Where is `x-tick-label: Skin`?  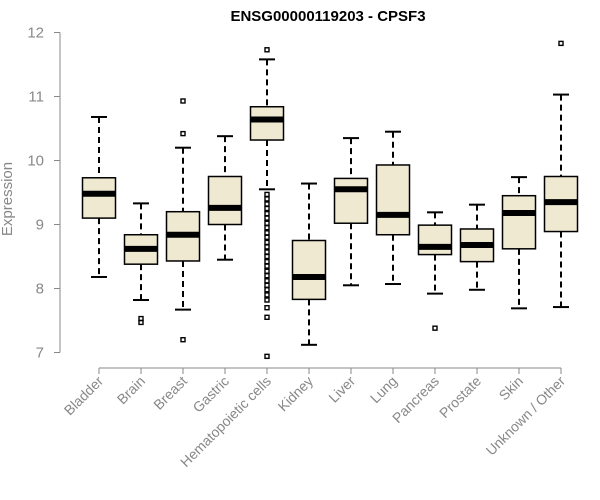 x-tick-label: Skin is located at coordinates (511, 388).